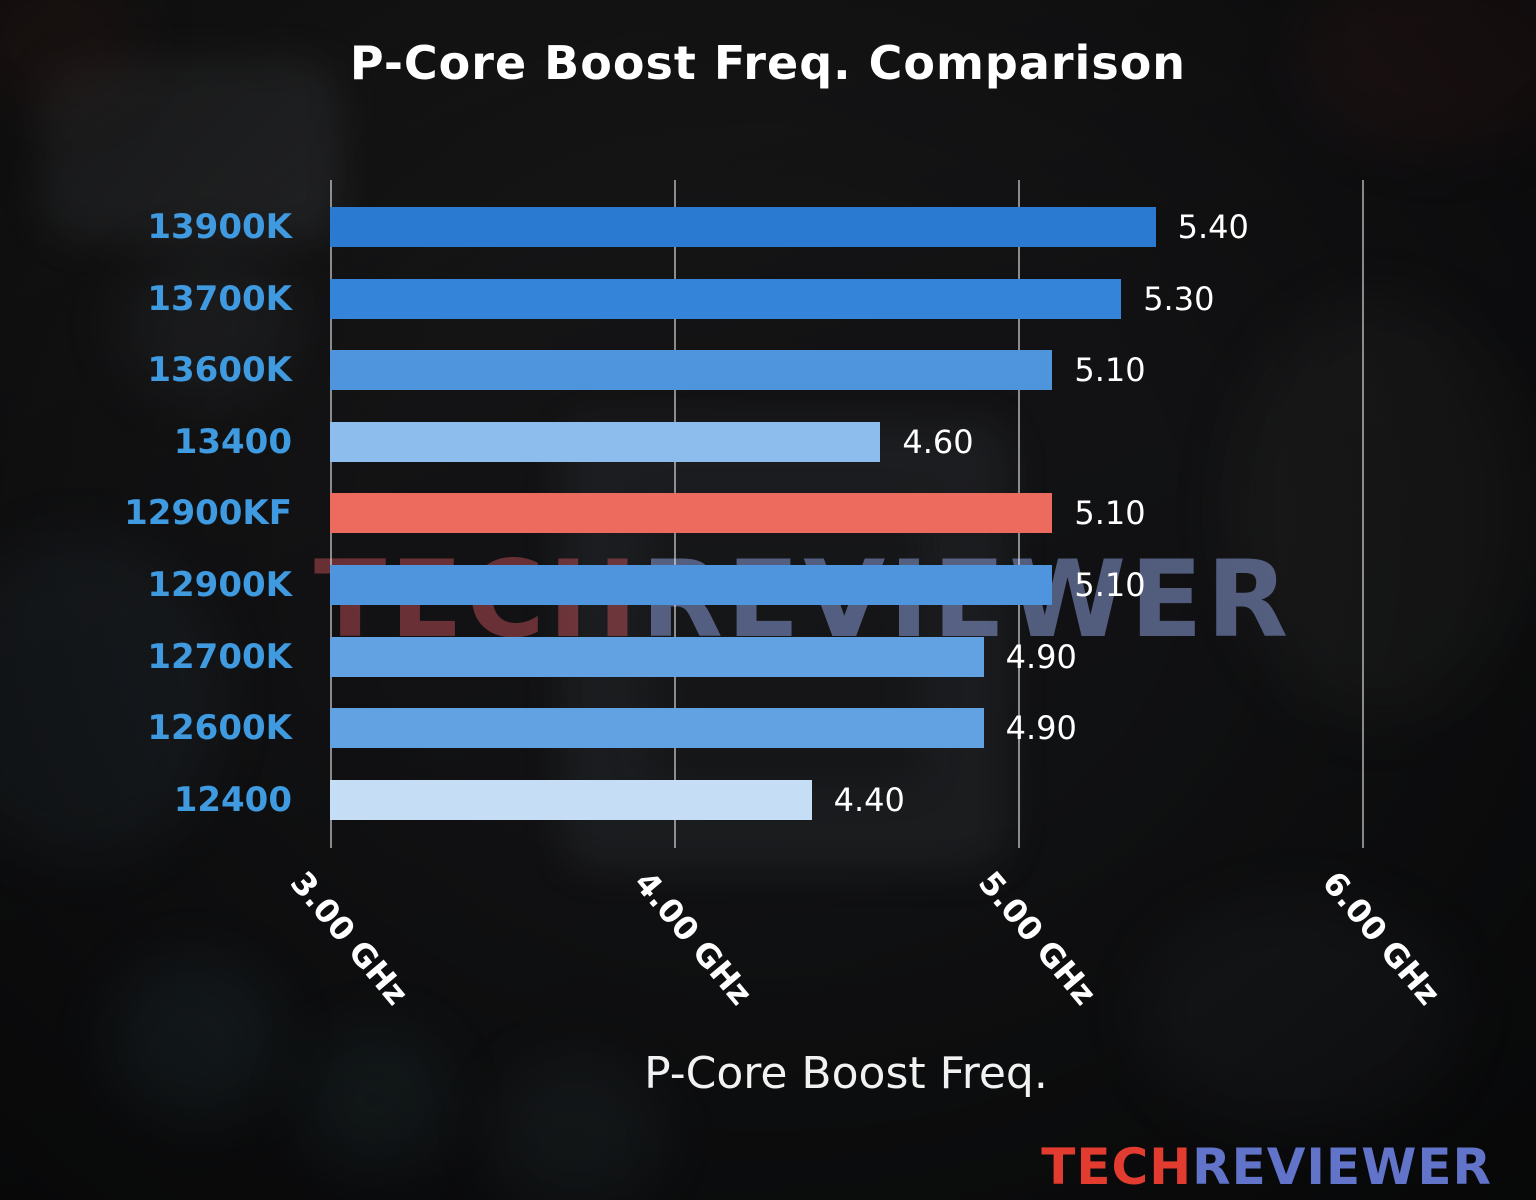 The image size is (1536, 1200). Describe the element at coordinates (219, 728) in the screenshot. I see `category-label: 12600K` at that location.